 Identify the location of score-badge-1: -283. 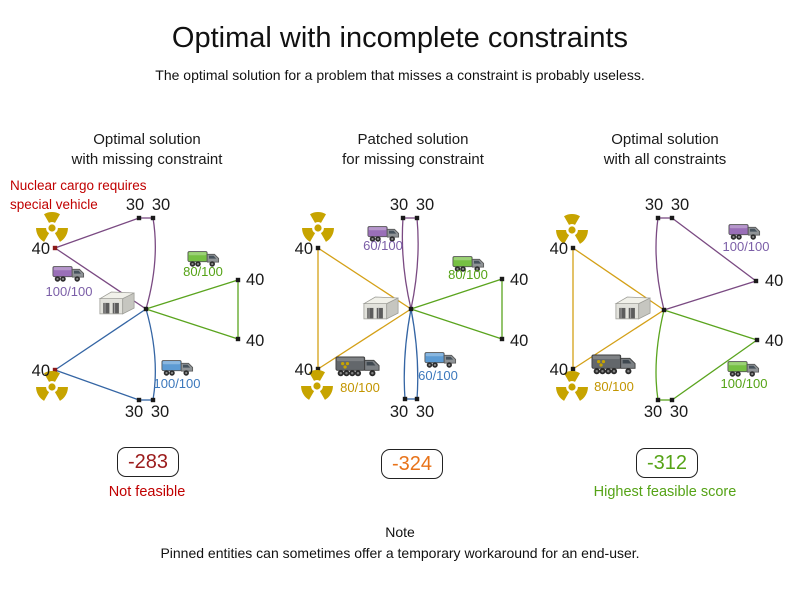
(148, 462).